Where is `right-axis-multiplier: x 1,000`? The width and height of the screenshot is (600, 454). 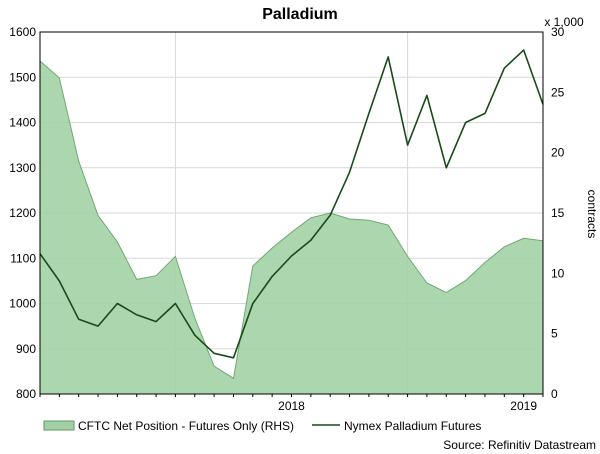 right-axis-multiplier: x 1,000 is located at coordinates (564, 22).